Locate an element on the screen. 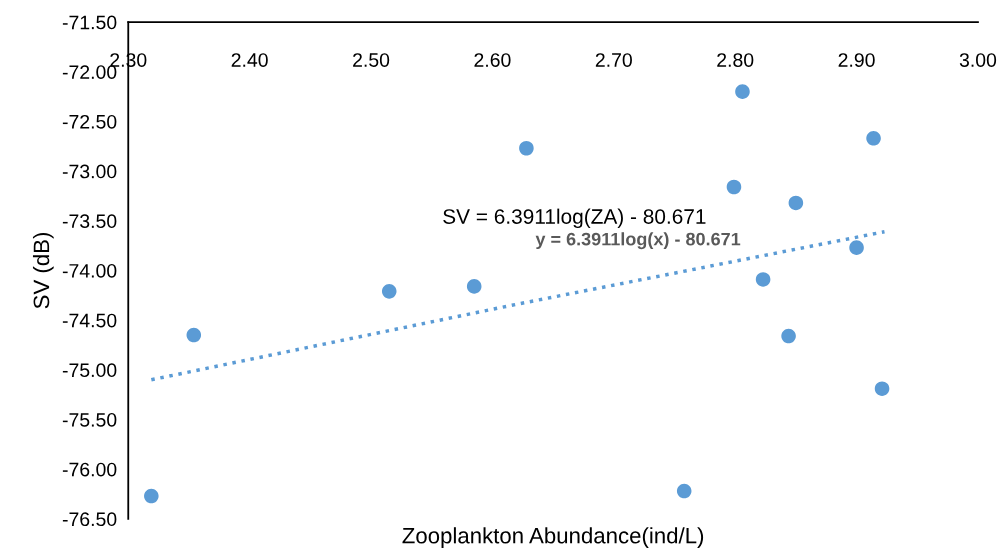 The image size is (1002, 552). y-tick-label: -72.50 is located at coordinates (89, 121).